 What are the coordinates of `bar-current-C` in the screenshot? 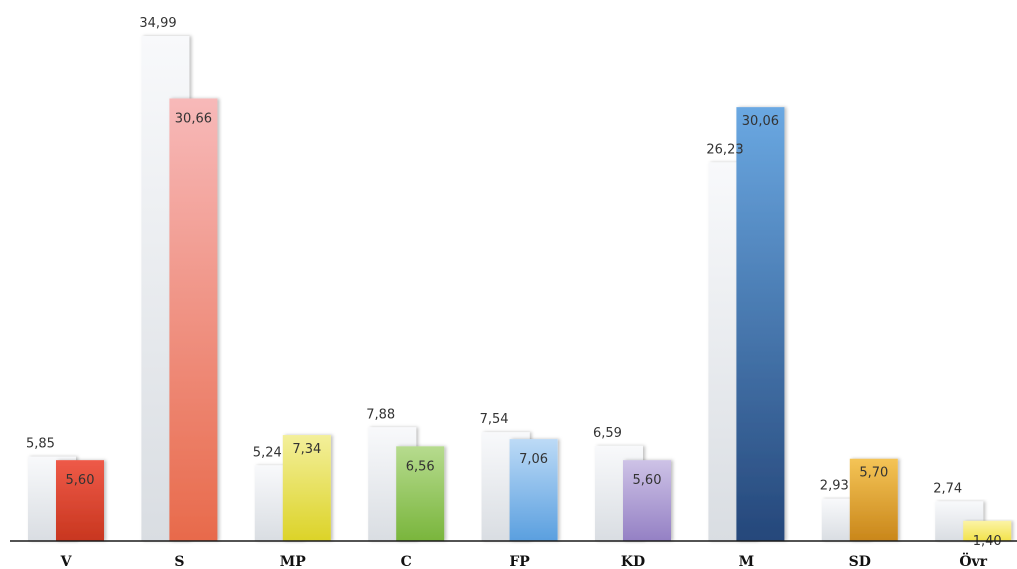 It's located at (420, 493).